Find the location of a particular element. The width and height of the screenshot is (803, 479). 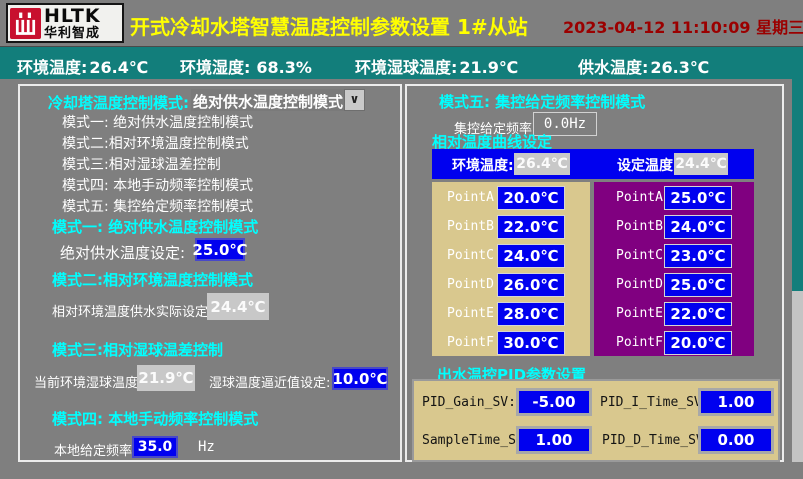

target-point-input: 24.0℃ is located at coordinates (698, 227).